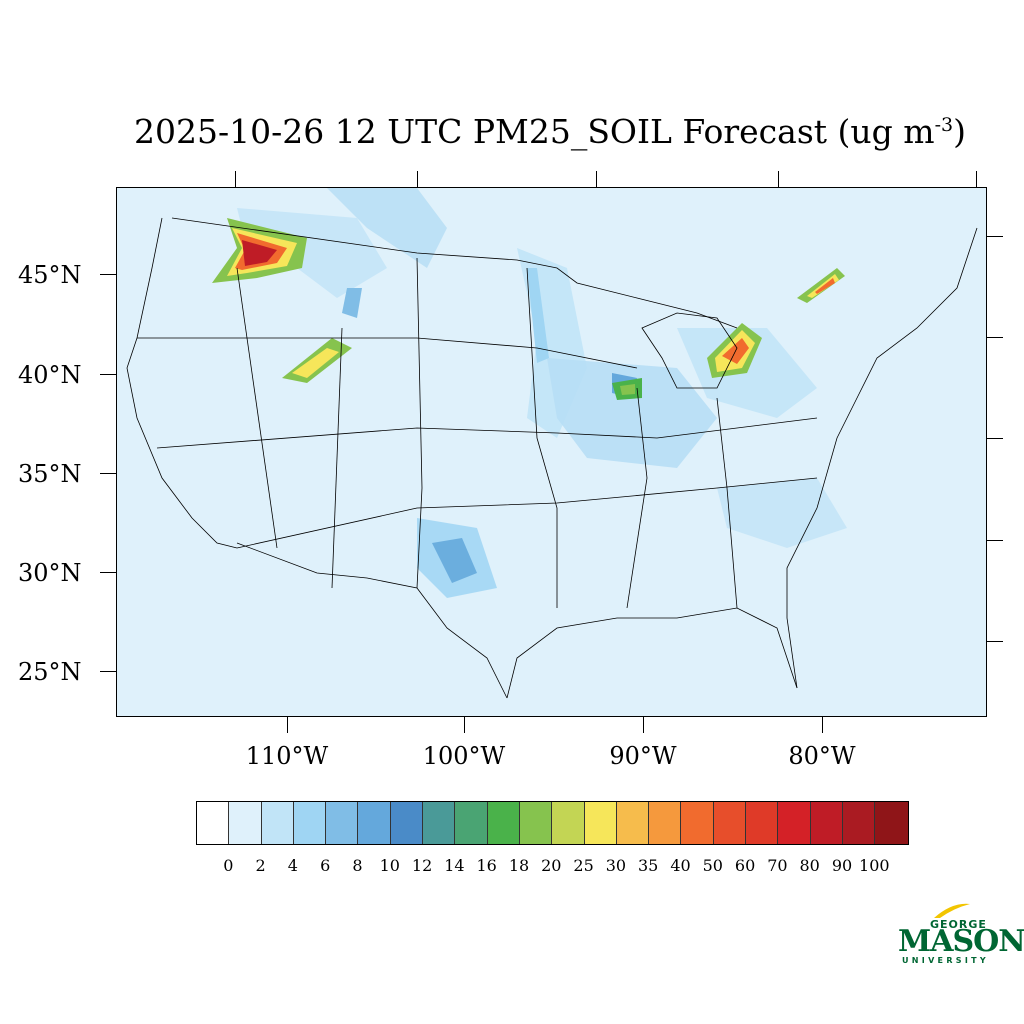  I want to click on plume-southeast, so click(782, 513).